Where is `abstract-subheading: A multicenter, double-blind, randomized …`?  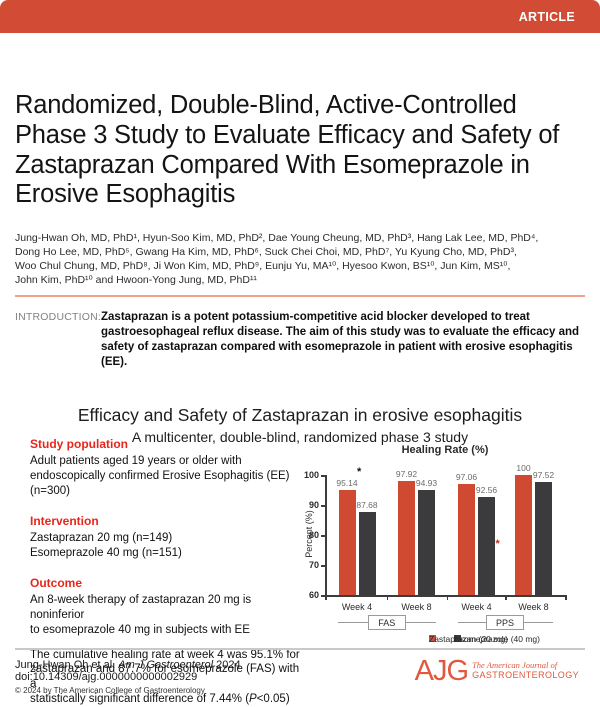
abstract-subheading: A multicenter, double-blind, randomized … is located at coordinates (300, 437).